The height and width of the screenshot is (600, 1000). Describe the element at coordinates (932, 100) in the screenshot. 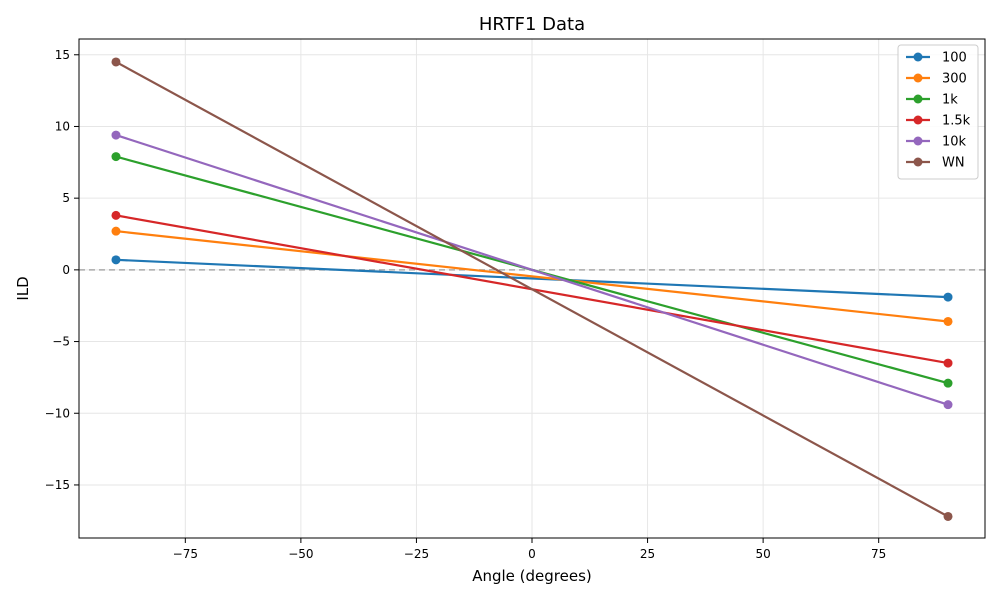

I see `legend-entry: 1k` at that location.